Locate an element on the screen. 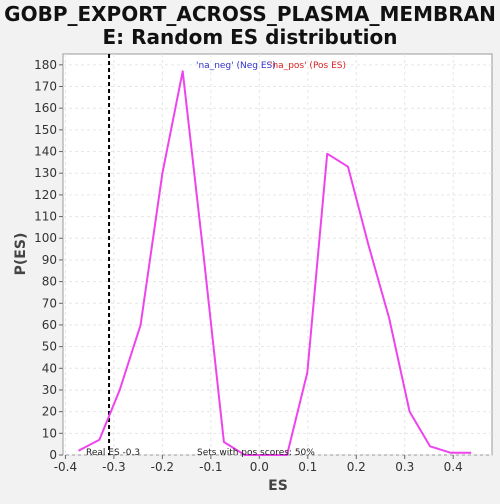 The width and height of the screenshot is (500, 504). y-tick-label: 60 is located at coordinates (49, 325).